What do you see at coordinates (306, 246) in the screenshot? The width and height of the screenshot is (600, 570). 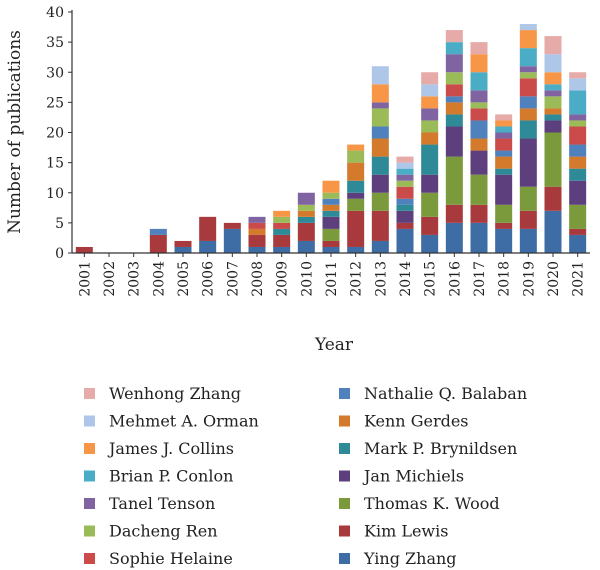 I see `bar-segment-2010-ying-zhang` at bounding box center [306, 246].